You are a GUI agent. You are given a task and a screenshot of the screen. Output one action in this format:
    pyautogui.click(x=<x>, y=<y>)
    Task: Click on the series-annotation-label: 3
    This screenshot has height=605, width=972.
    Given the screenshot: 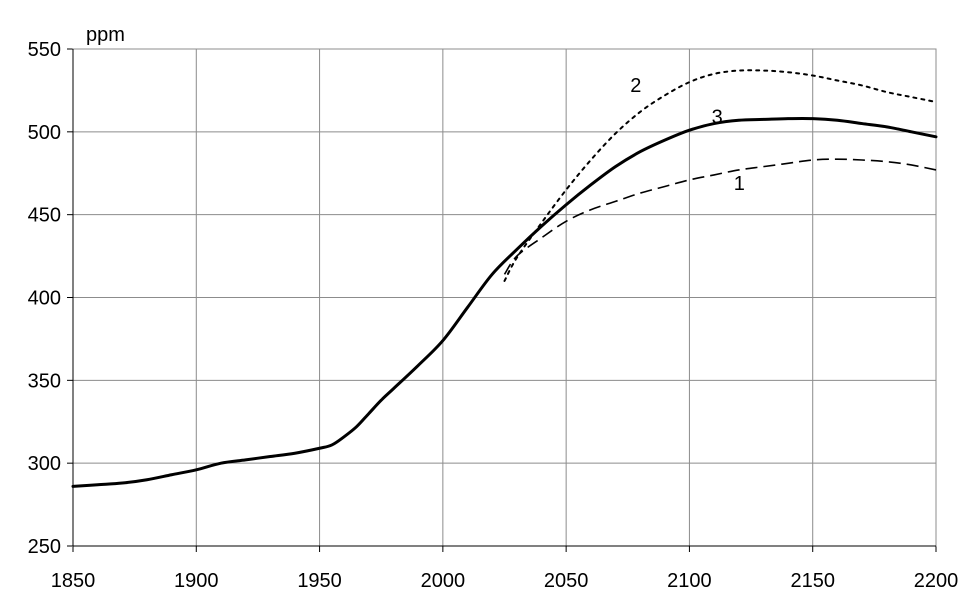 What is the action you would take?
    pyautogui.click(x=717, y=118)
    